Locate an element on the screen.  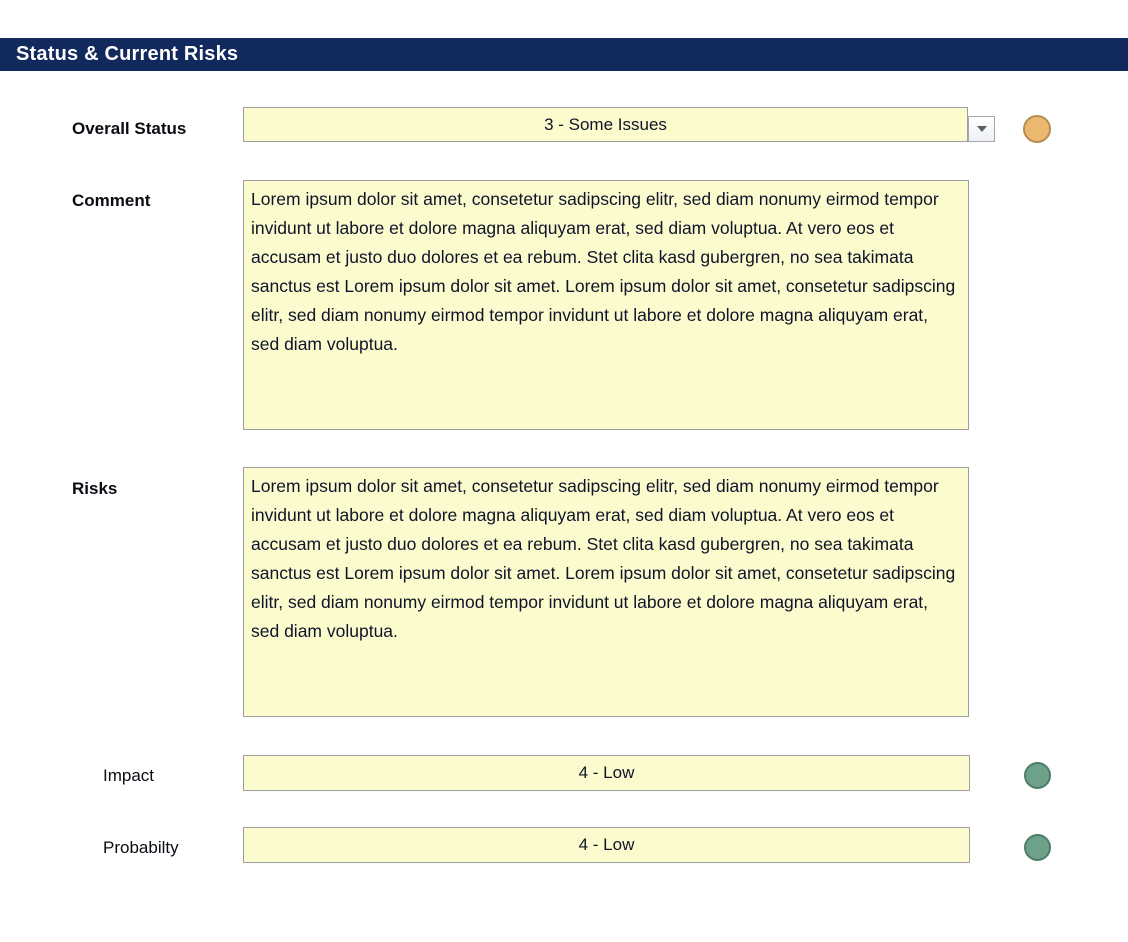
impact-field: 4 - Low is located at coordinates (606, 773).